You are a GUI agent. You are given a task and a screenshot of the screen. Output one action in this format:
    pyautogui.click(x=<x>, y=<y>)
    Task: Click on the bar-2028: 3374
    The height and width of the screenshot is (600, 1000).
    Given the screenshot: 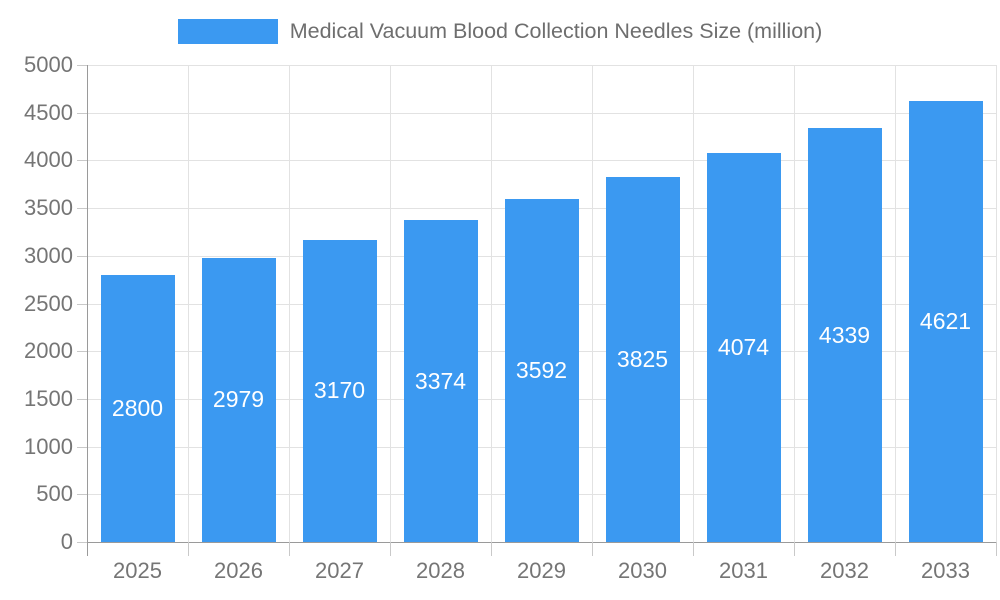 What is the action you would take?
    pyautogui.click(x=440, y=381)
    